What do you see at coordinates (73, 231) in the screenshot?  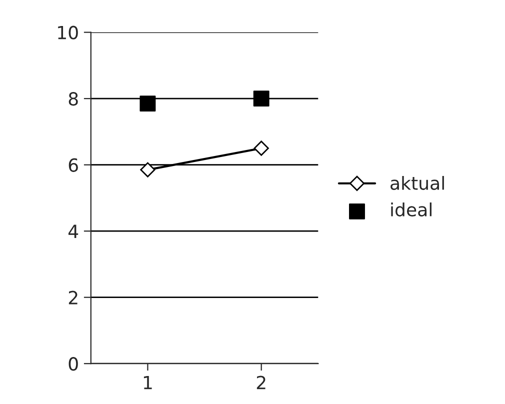 I see `y-tick-label: 4` at bounding box center [73, 231].